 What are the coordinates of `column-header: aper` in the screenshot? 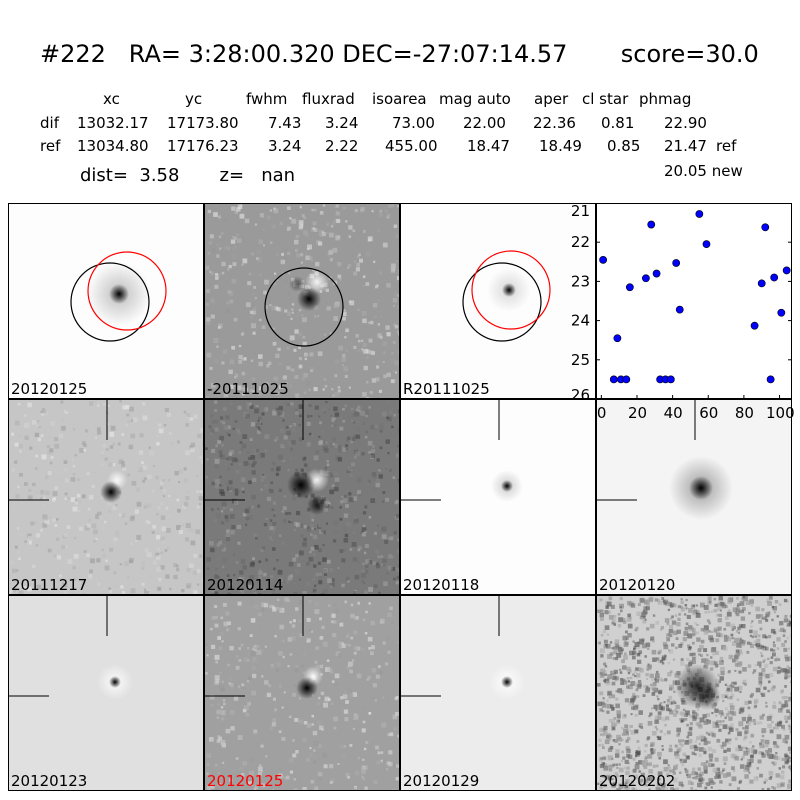 It's located at (551, 99).